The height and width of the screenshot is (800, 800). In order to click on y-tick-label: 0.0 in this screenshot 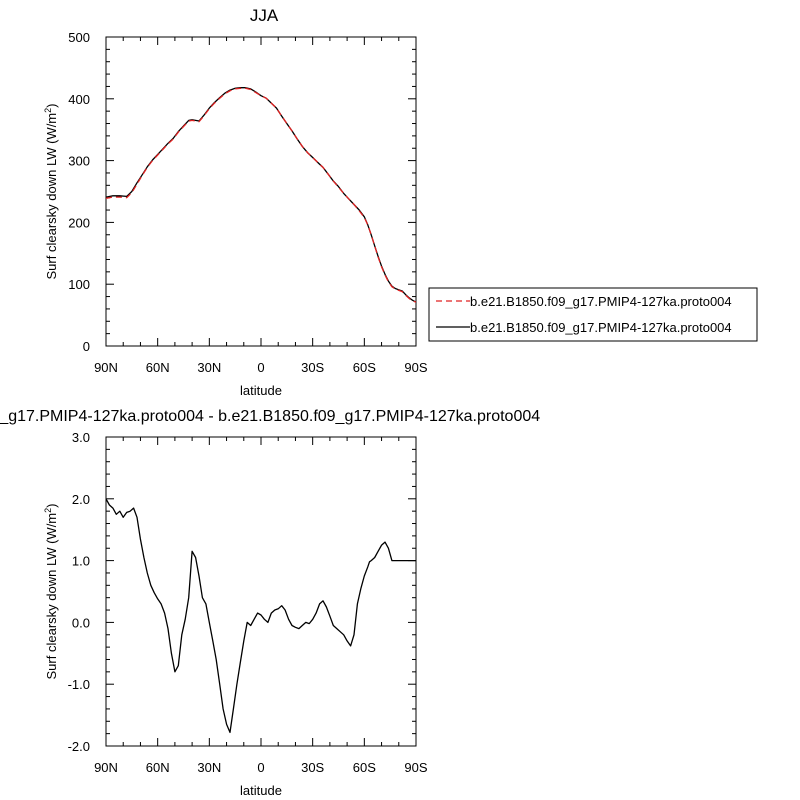, I will do `click(81, 622)`.